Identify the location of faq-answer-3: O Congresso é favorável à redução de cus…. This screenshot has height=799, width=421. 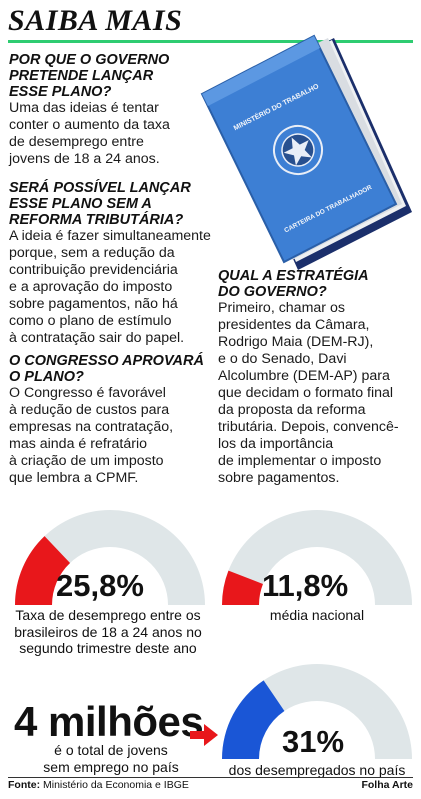
(91, 435).